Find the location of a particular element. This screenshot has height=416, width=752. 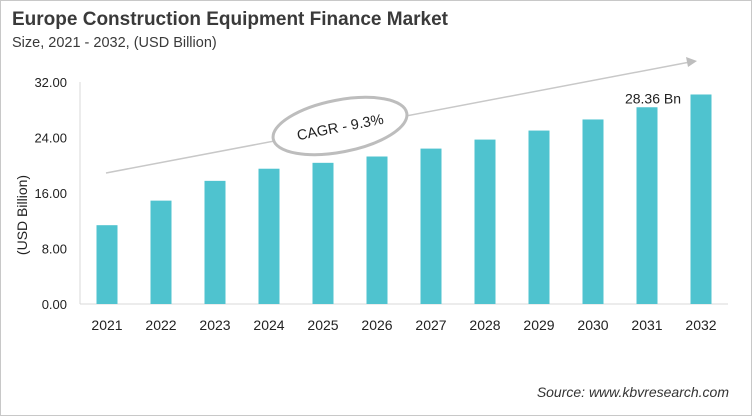

y-tick-label: 24.00 is located at coordinates (50, 138).